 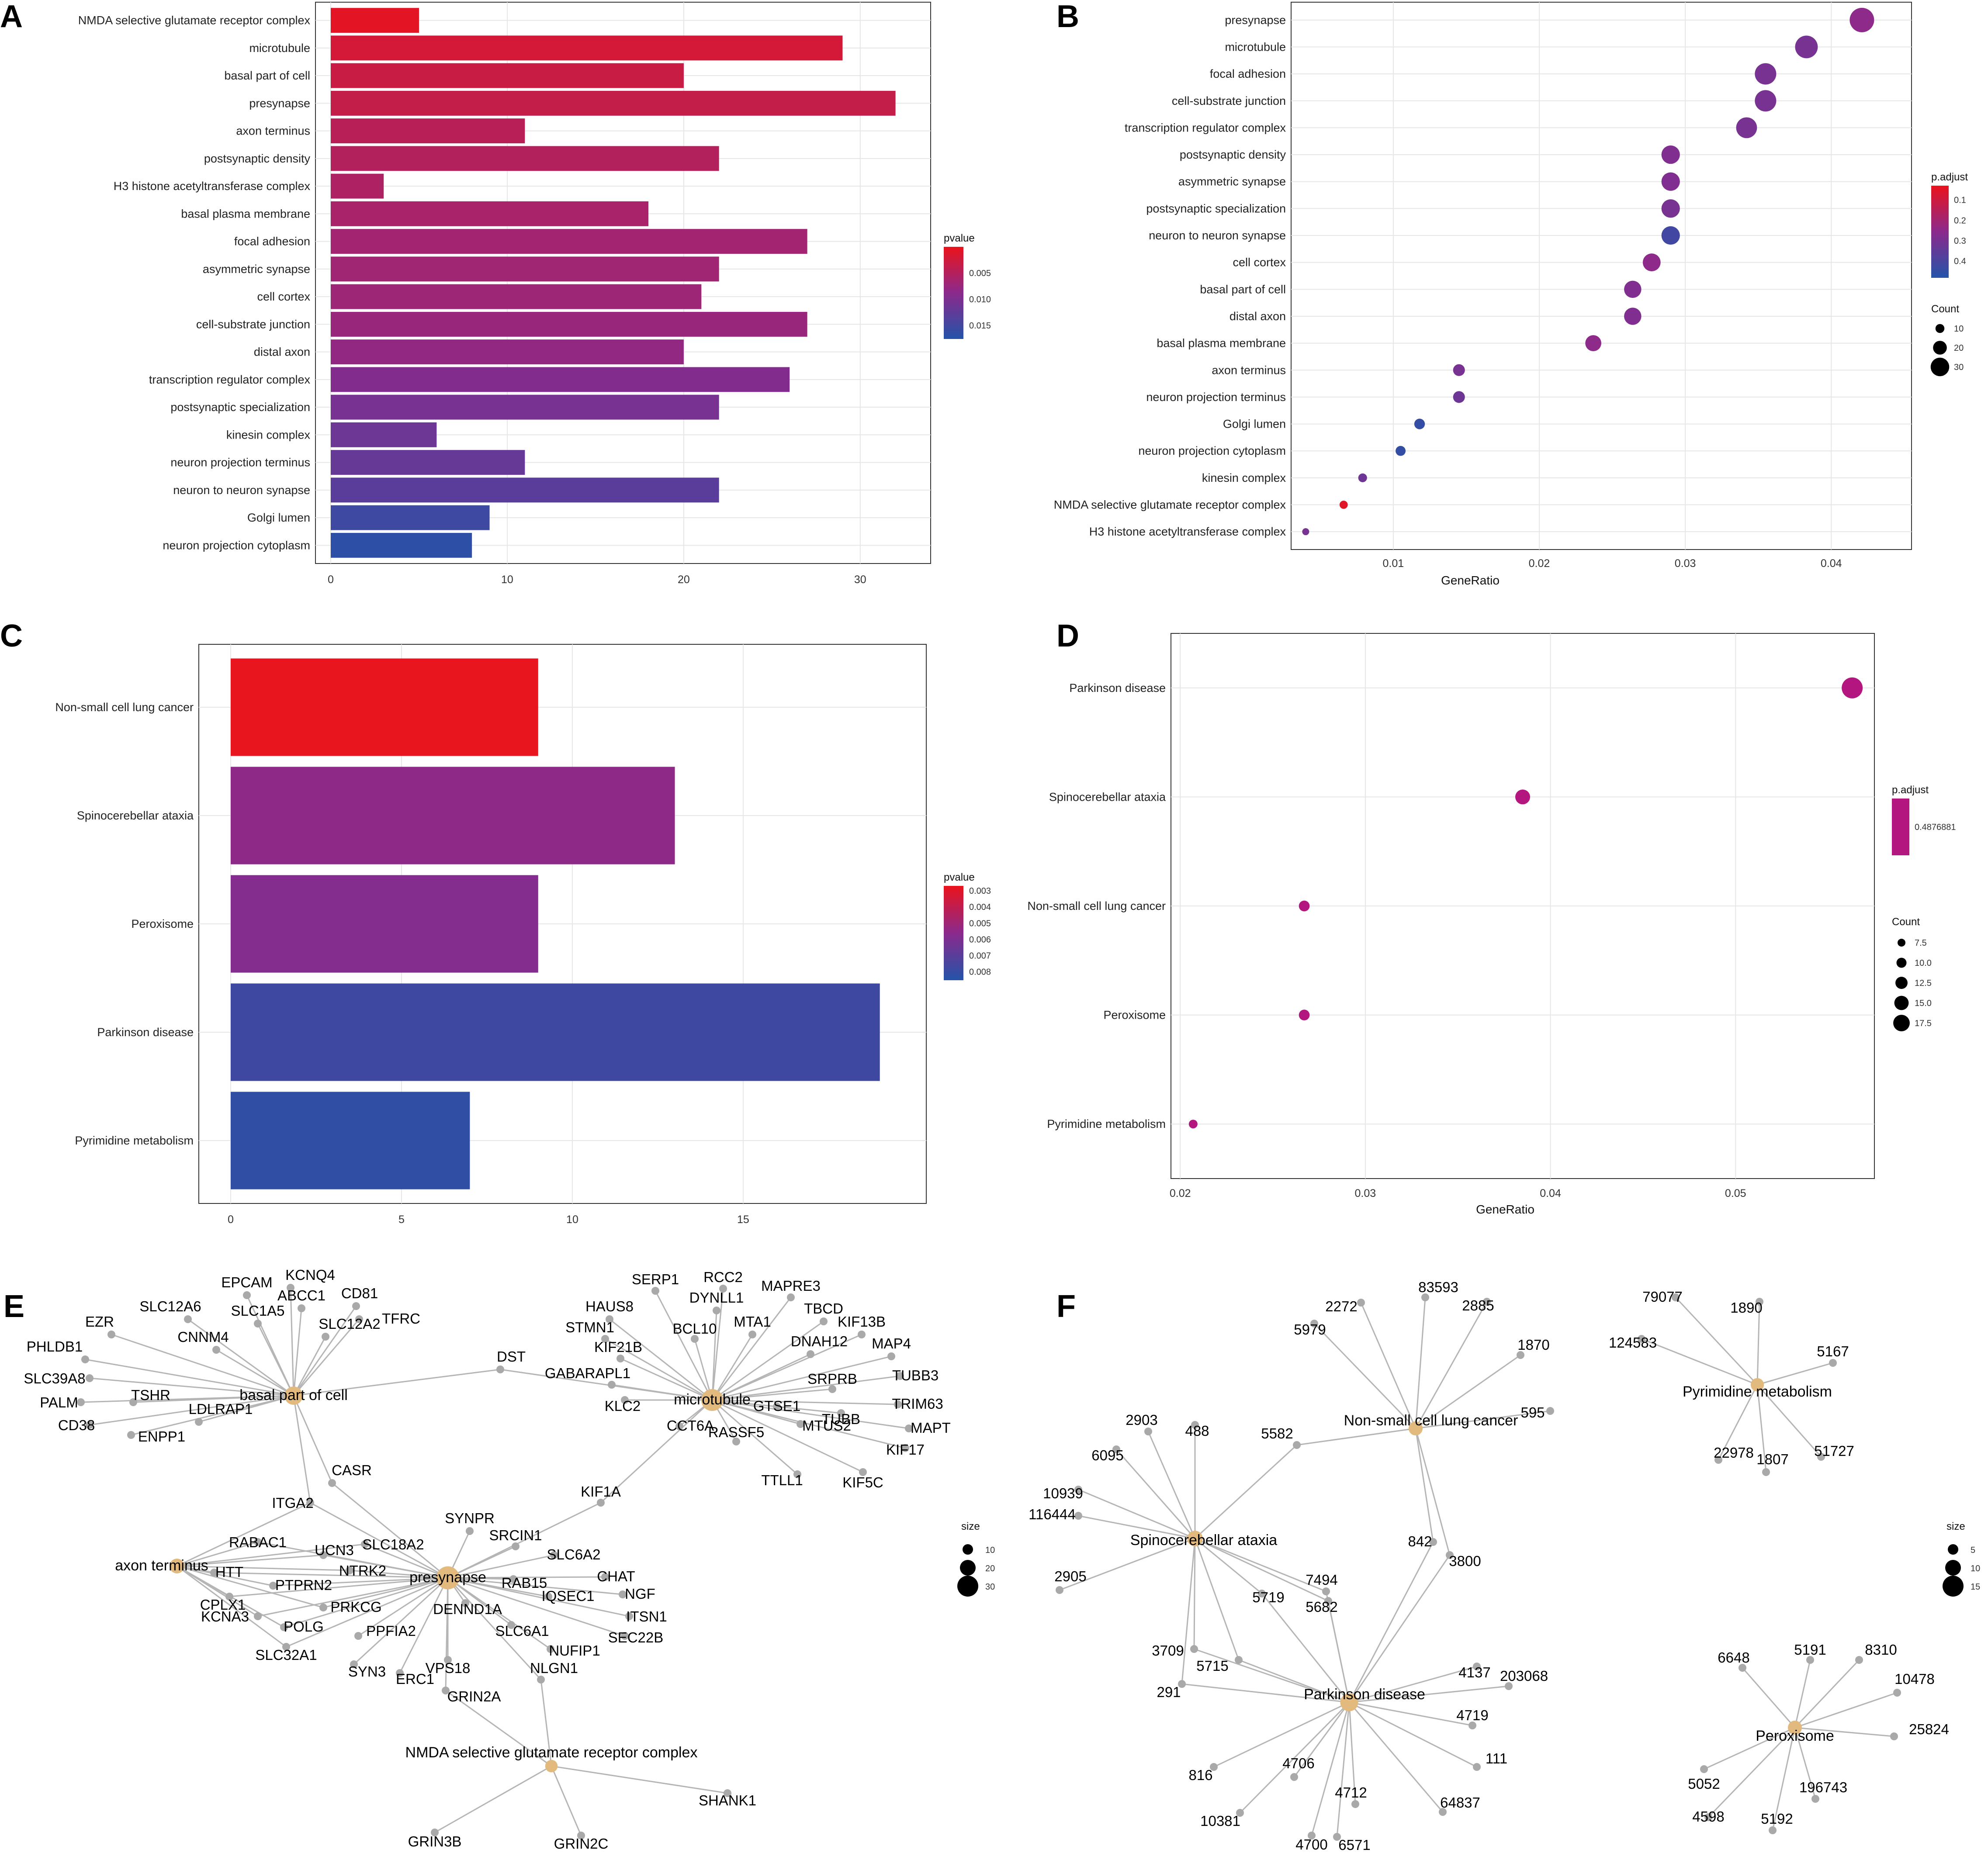 What do you see at coordinates (980, 972) in the screenshot?
I see `legend-tick-label: 0.008` at bounding box center [980, 972].